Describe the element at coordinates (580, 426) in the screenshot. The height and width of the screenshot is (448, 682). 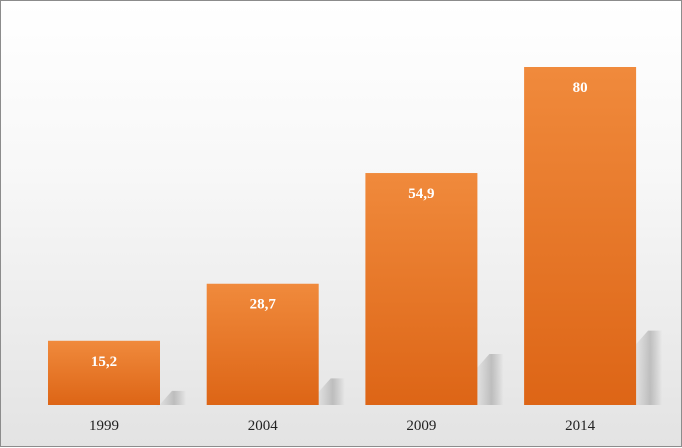
I see `x-tick-label: 2014` at that location.